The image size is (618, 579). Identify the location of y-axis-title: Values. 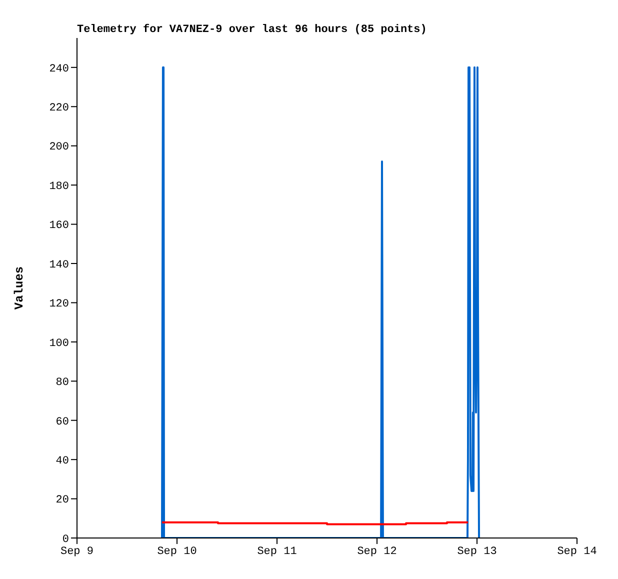
(19, 288).